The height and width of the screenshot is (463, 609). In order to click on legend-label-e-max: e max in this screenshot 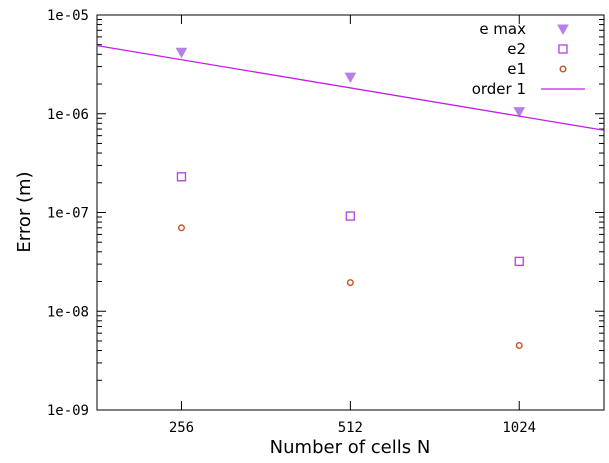, I will do `click(502, 29)`.